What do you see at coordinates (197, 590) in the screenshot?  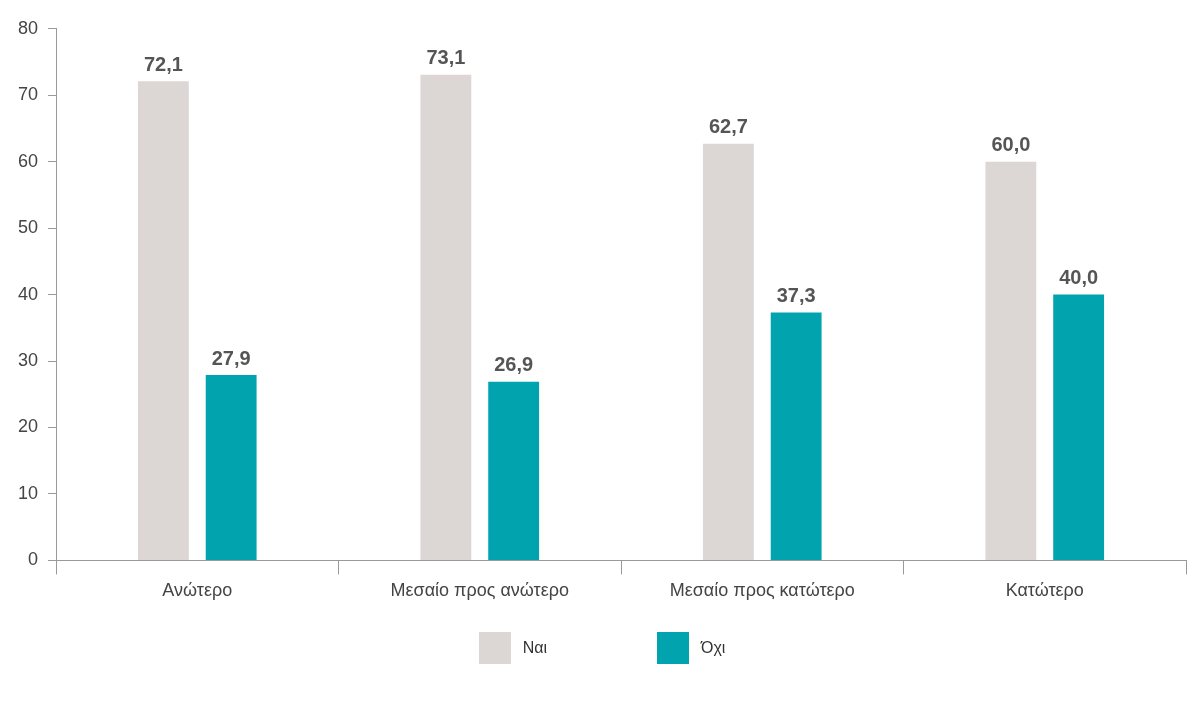 I see `x-tick-label: Ανώτερο` at bounding box center [197, 590].